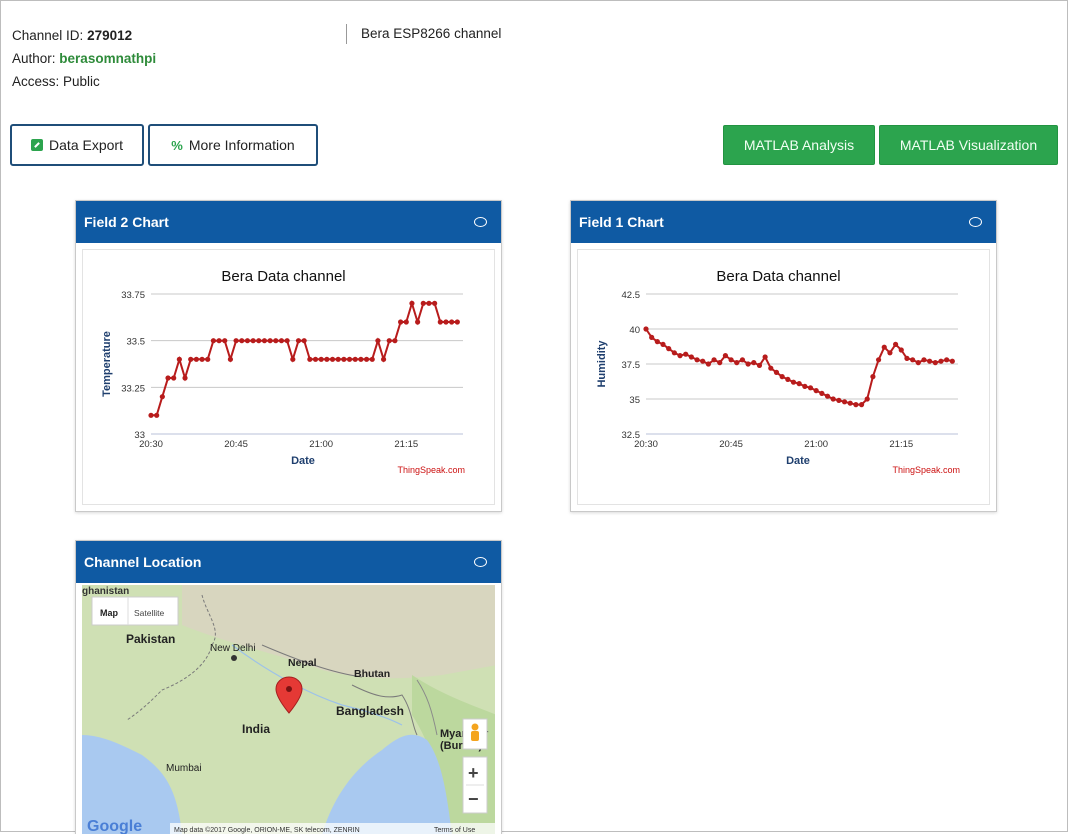  I want to click on map-type-map-button: Map, so click(109, 613).